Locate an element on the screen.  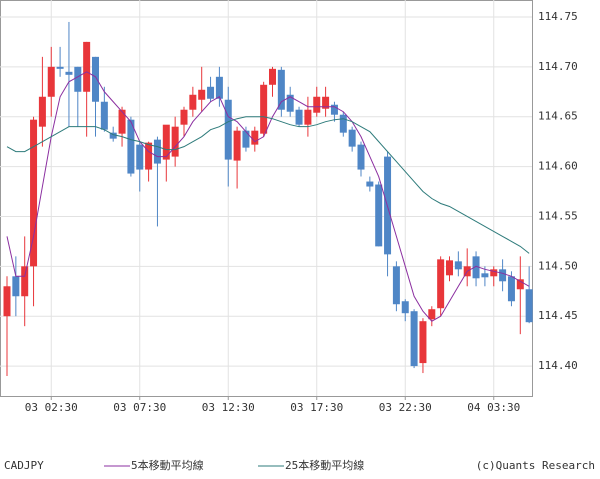
symbol: CADJPY is located at coordinates (24, 465).